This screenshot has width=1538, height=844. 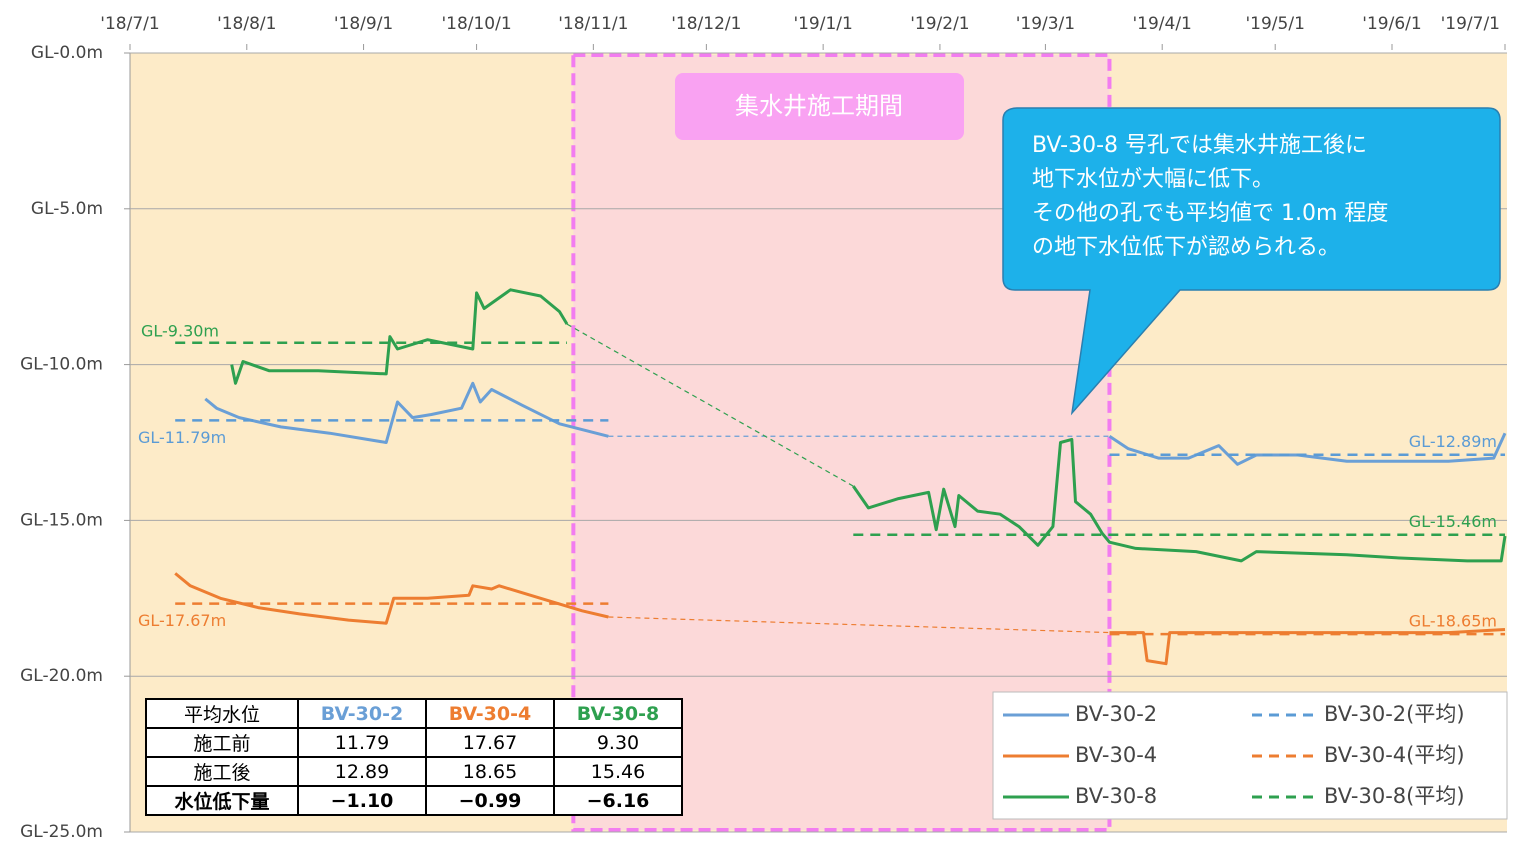 I want to click on callout-line: BV-30-8 号孔では集水井施工後に, so click(x=1199, y=145).